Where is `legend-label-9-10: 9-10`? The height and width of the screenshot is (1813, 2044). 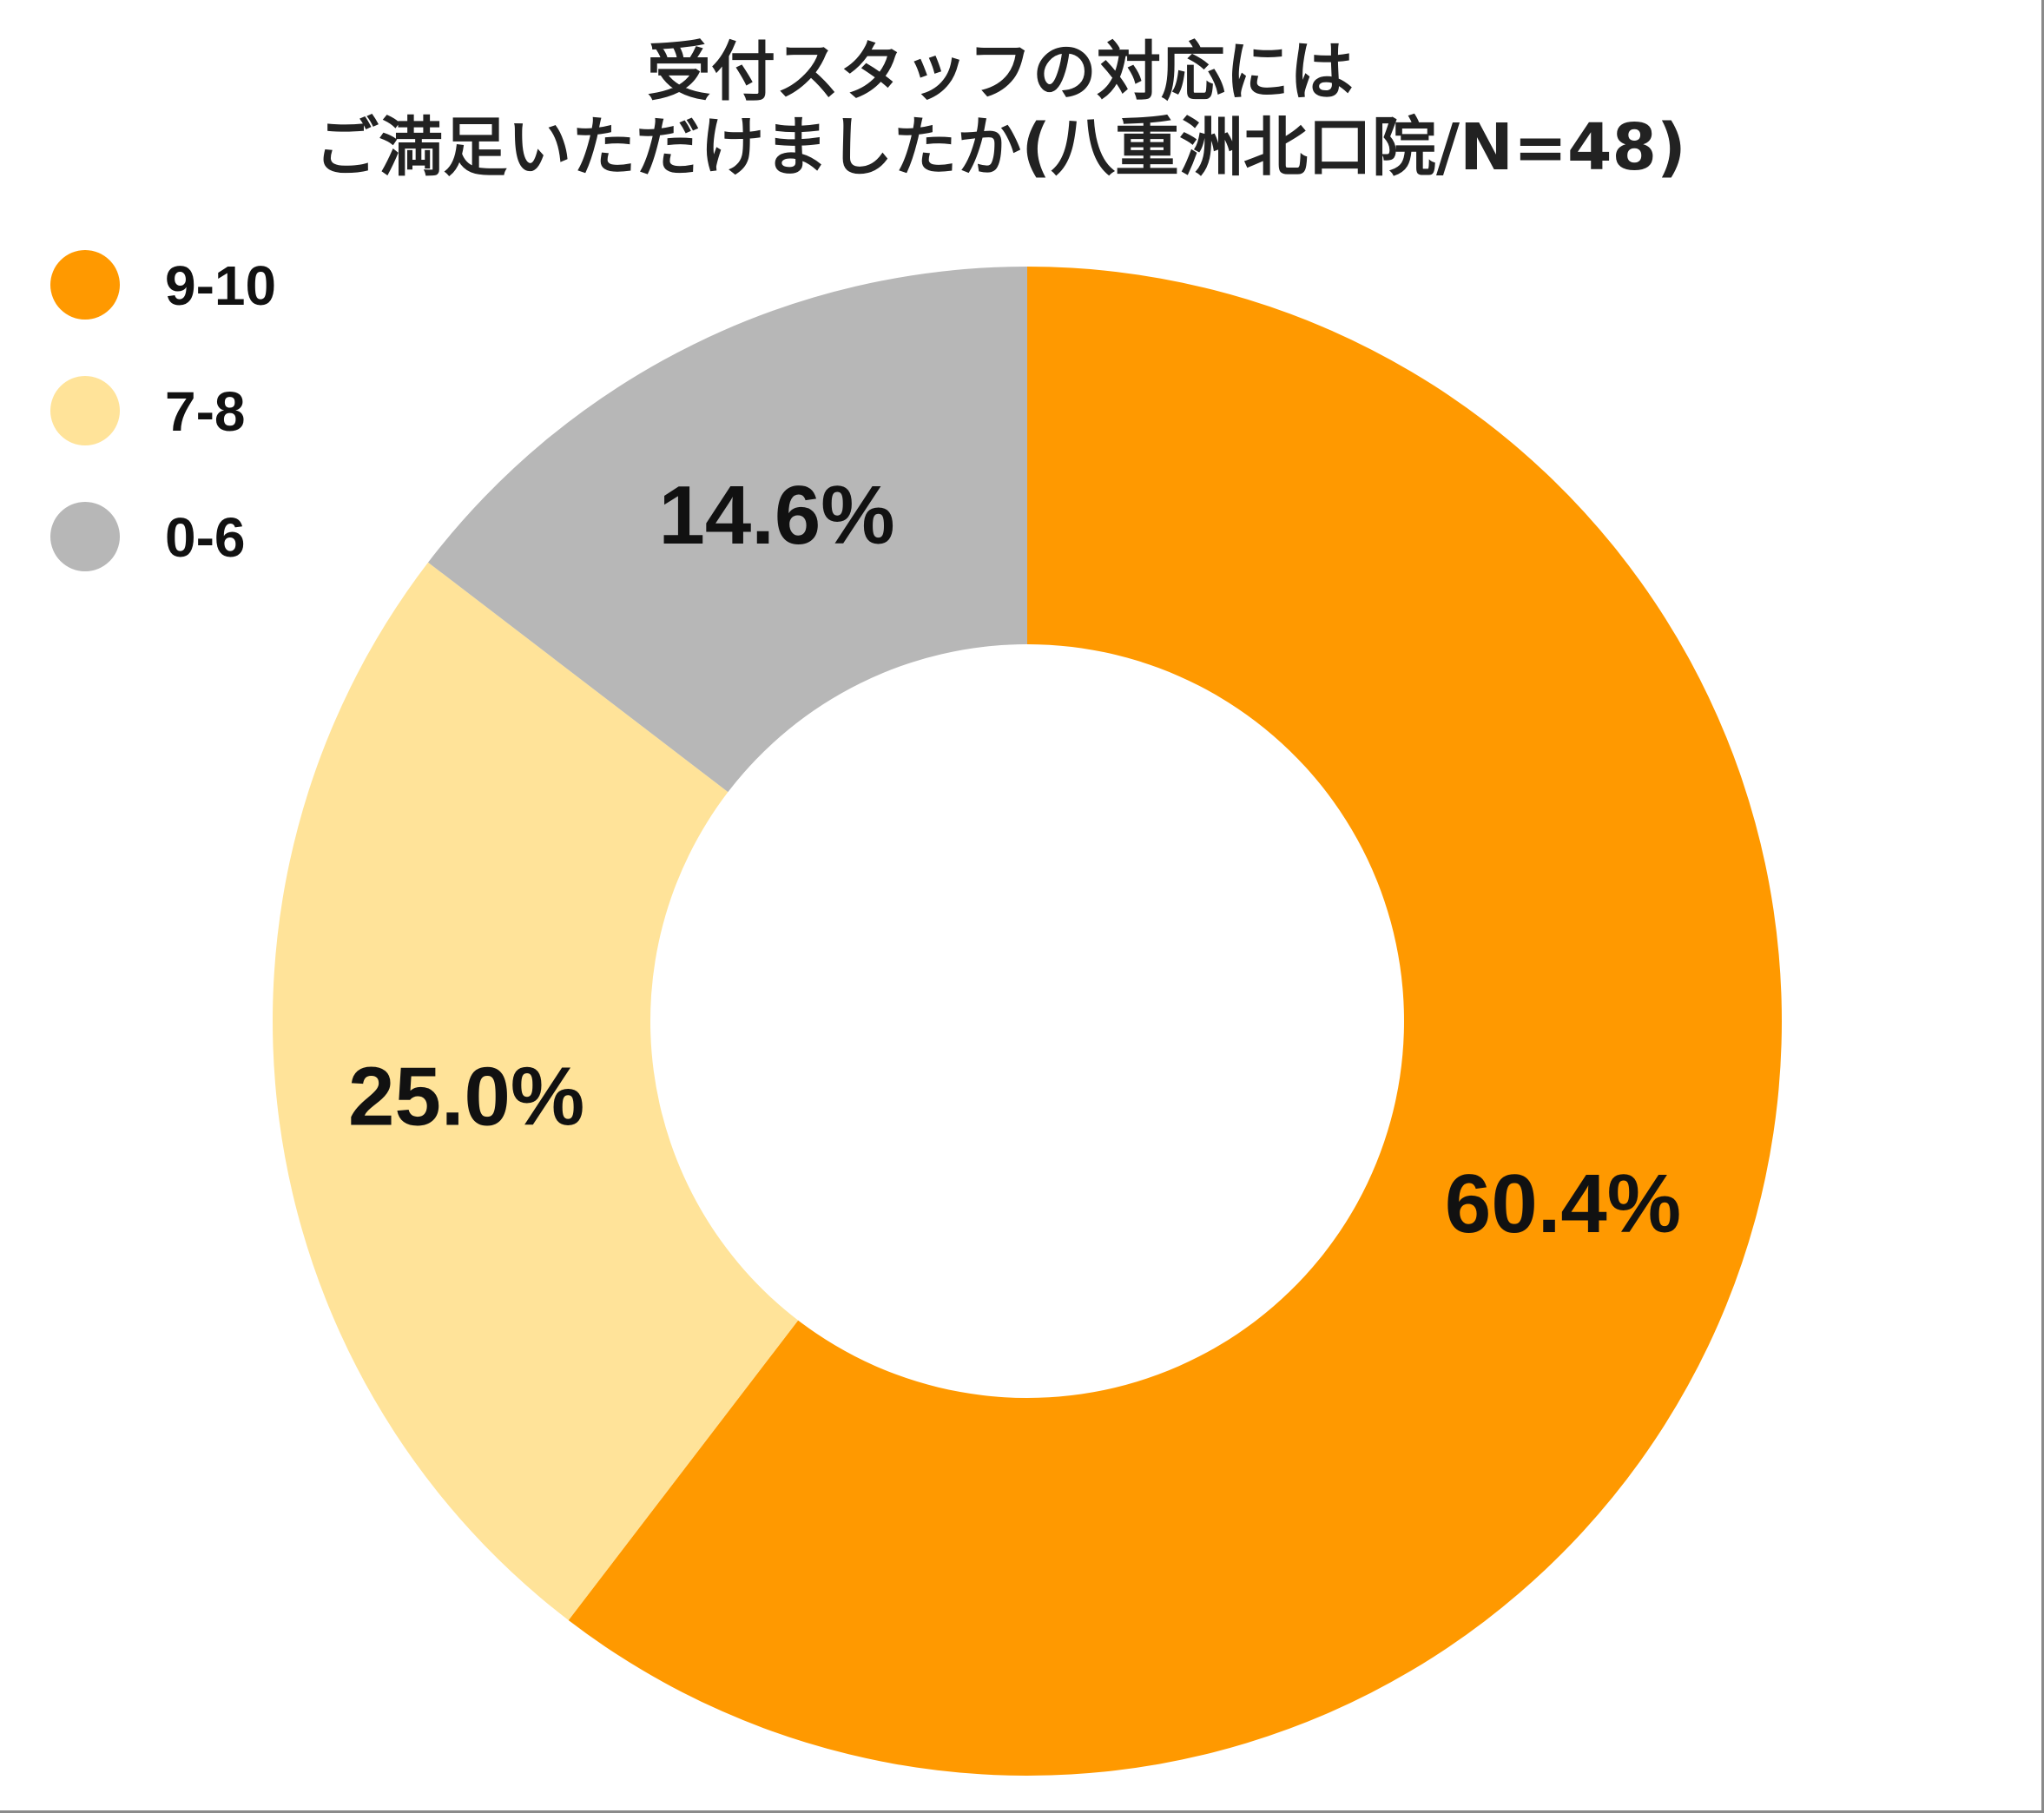
legend-label-9-10: 9-10 is located at coordinates (220, 285).